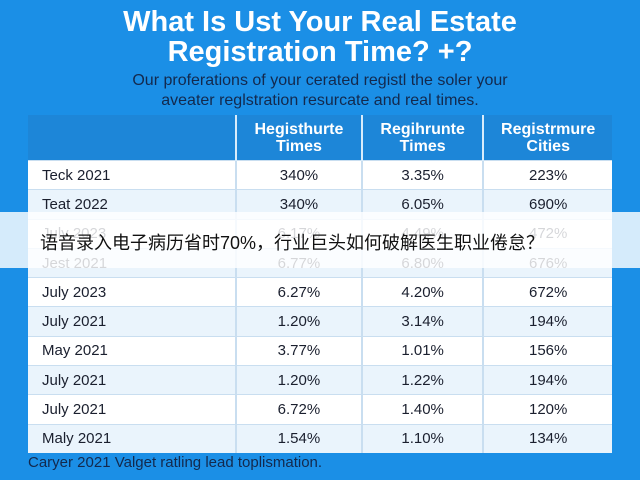  What do you see at coordinates (320, 52) in the screenshot?
I see `title: Registration Time? +?` at bounding box center [320, 52].